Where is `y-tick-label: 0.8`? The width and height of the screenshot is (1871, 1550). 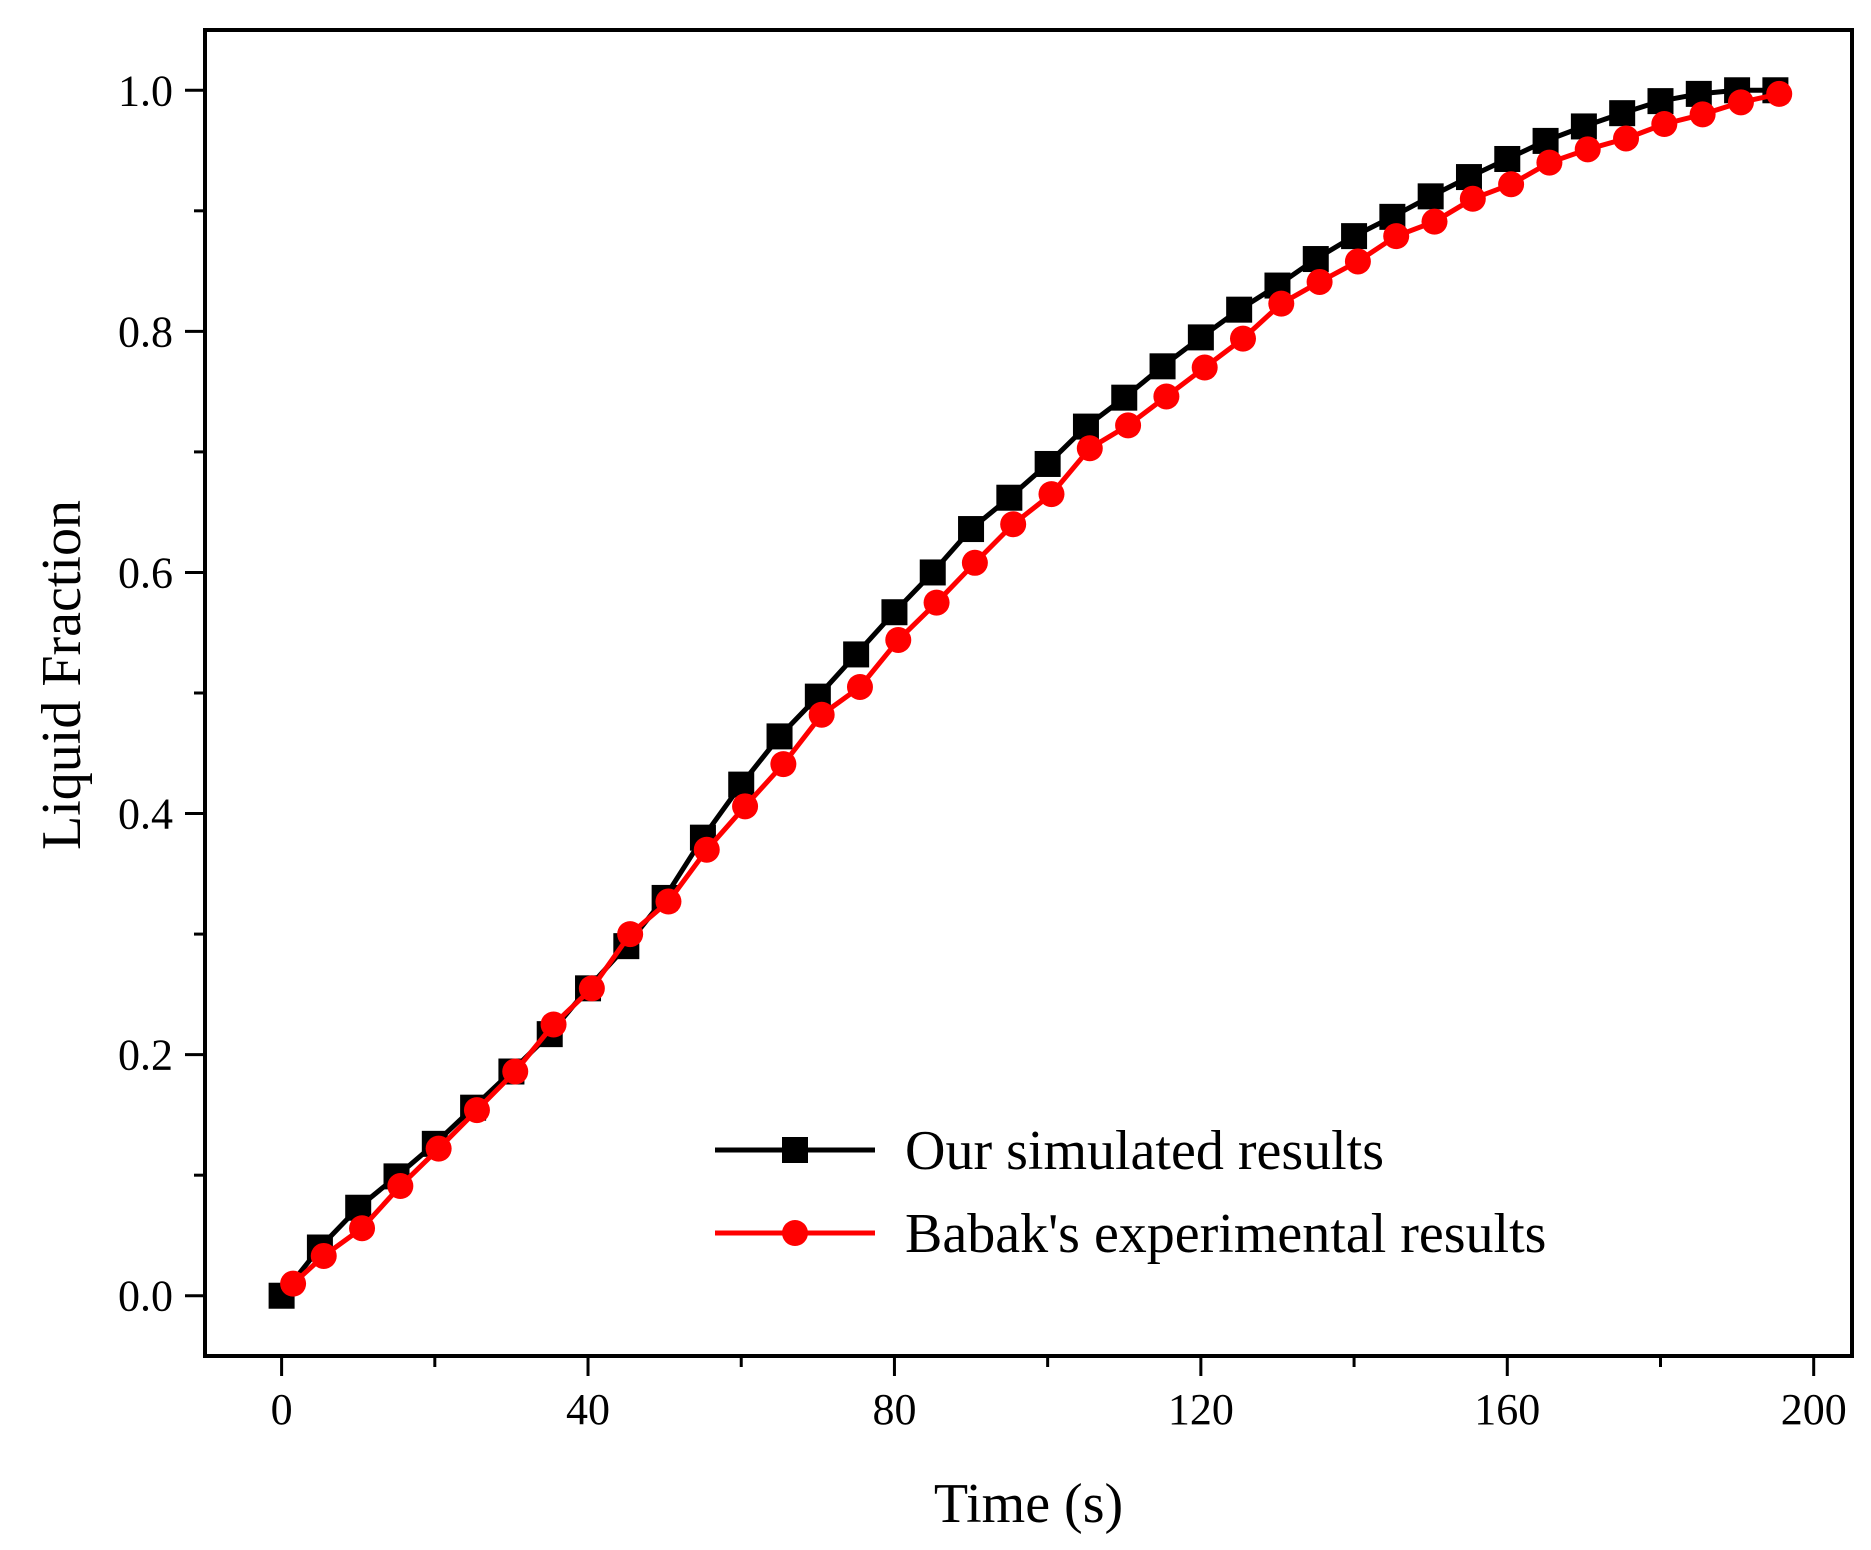 y-tick-label: 0.8 is located at coordinates (145, 331).